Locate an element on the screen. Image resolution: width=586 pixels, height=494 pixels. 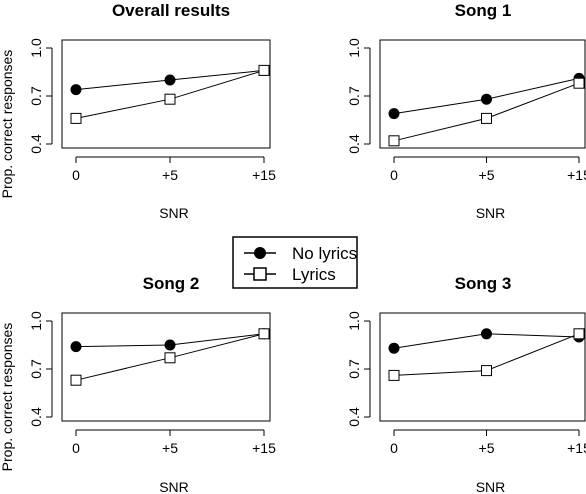
series-line-lyrics is located at coordinates (486, 112).